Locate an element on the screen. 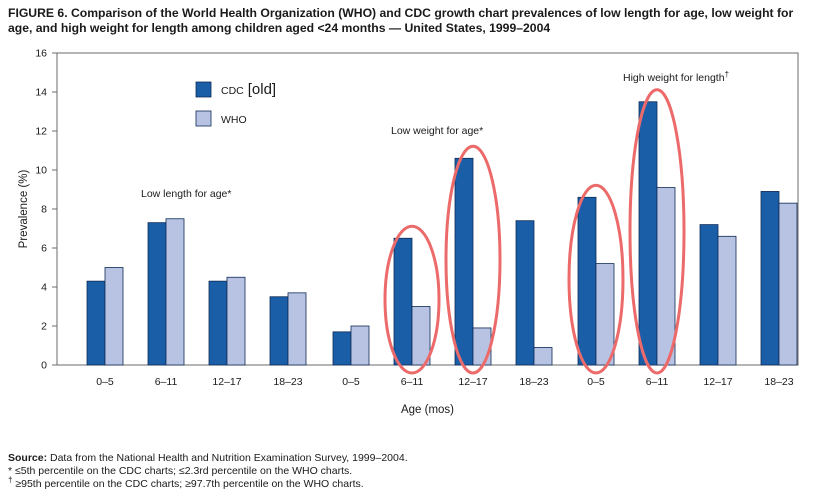 This screenshot has height=502, width=819. legend-swatch-who is located at coordinates (203, 118).